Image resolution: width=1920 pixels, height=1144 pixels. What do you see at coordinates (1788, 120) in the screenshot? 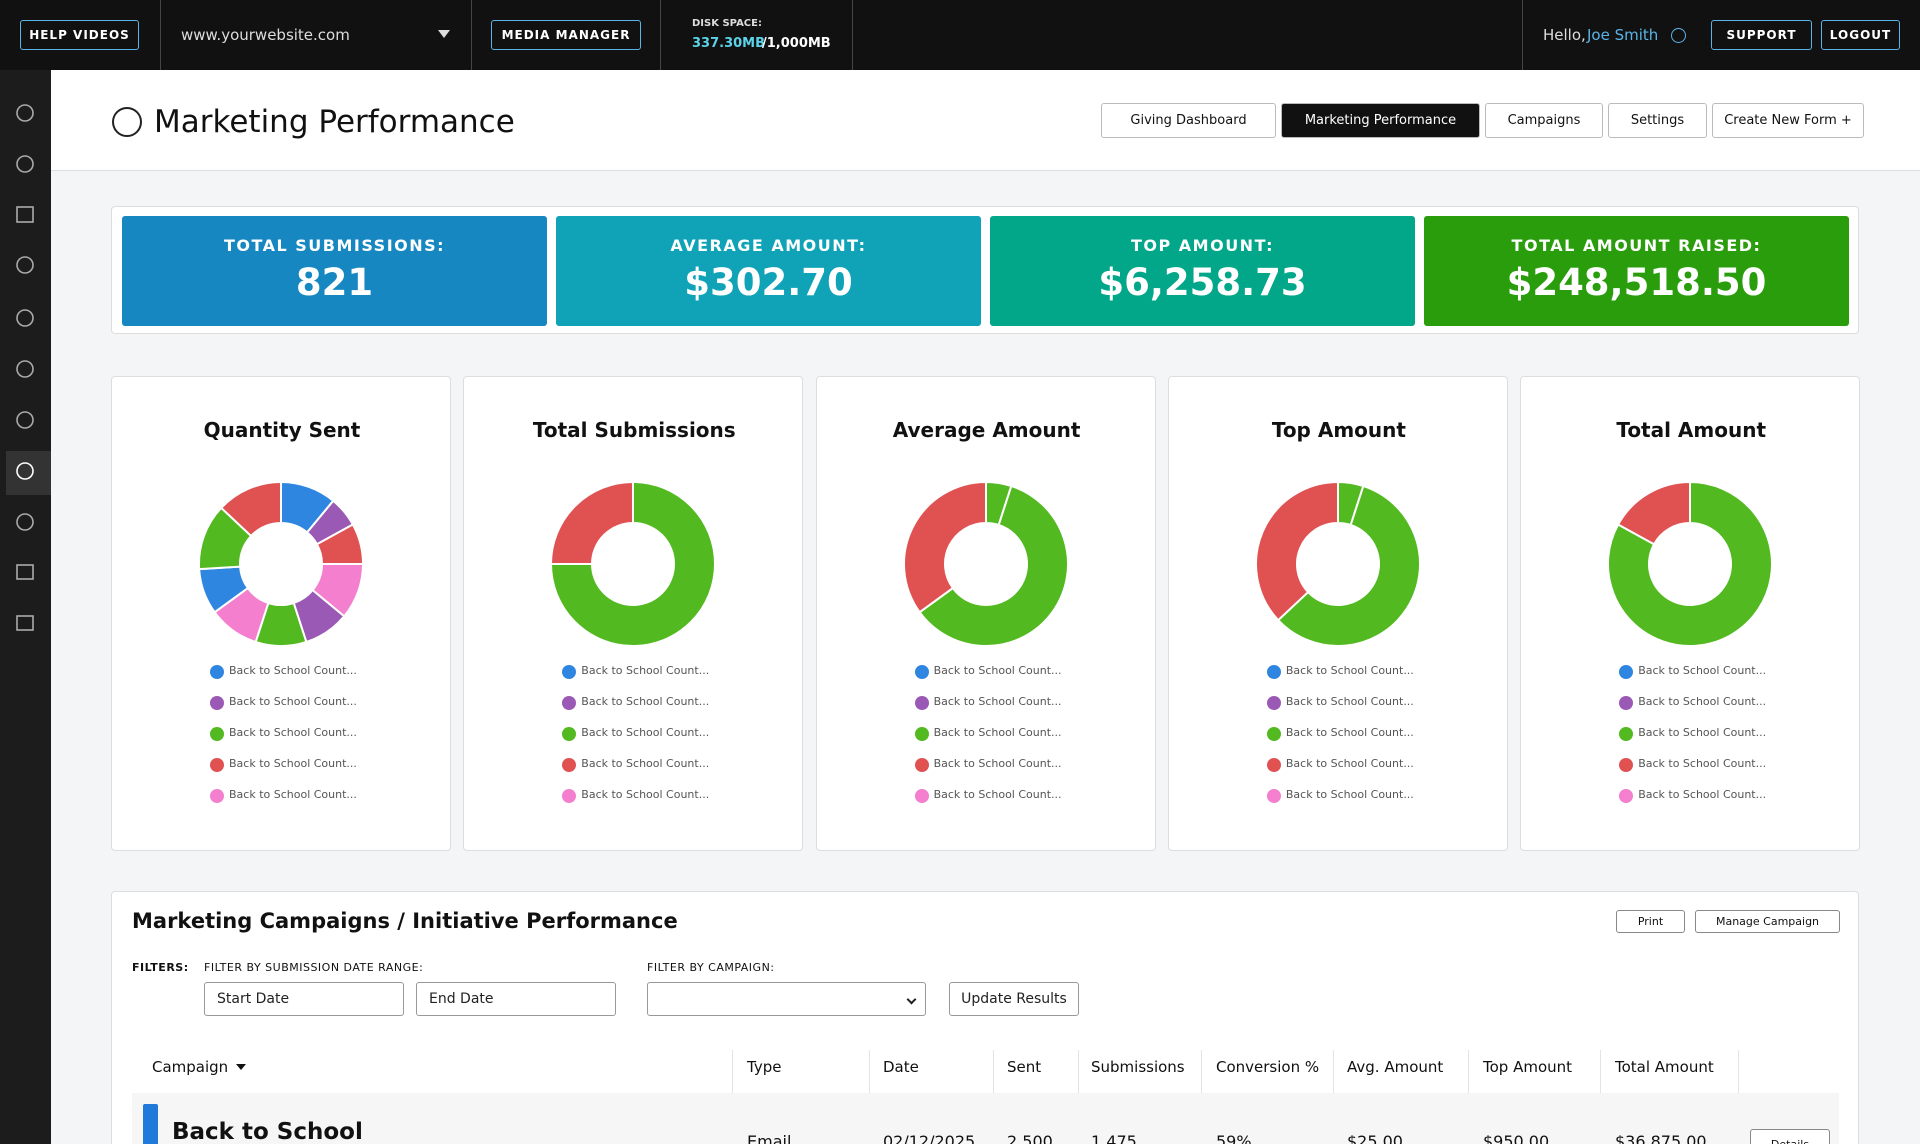
I see `header-tab: Create New Form +` at bounding box center [1788, 120].